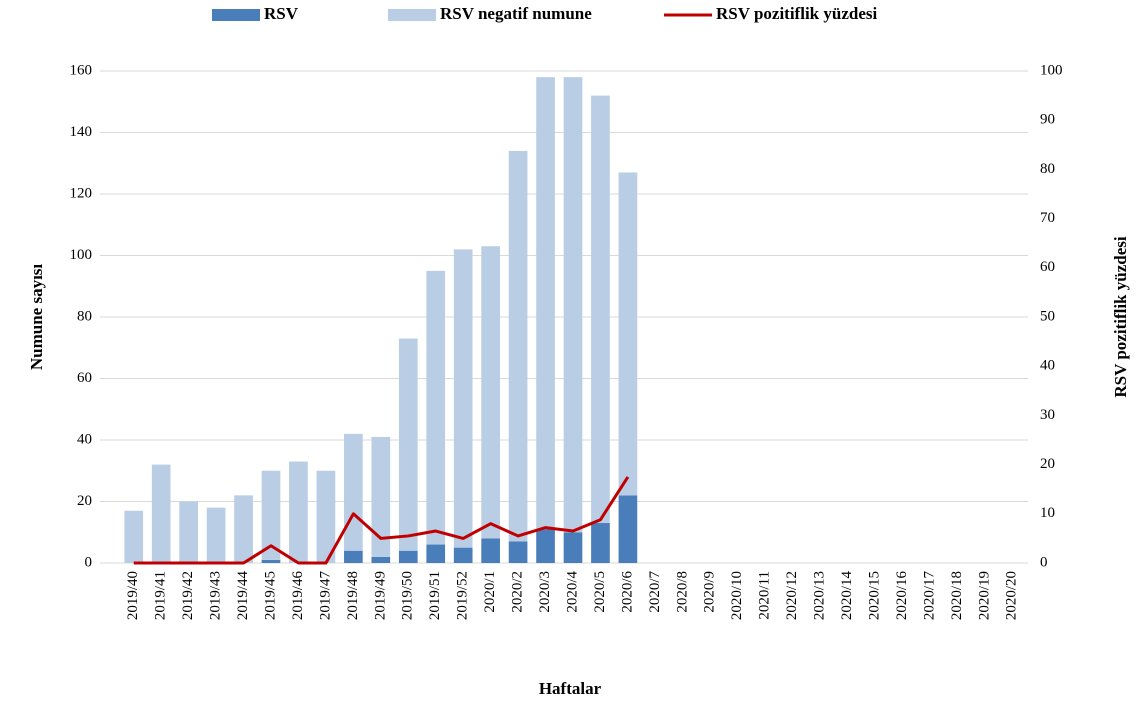 The width and height of the screenshot is (1141, 711). What do you see at coordinates (380, 595) in the screenshot?
I see `x-tick-label: 2019/49` at bounding box center [380, 595].